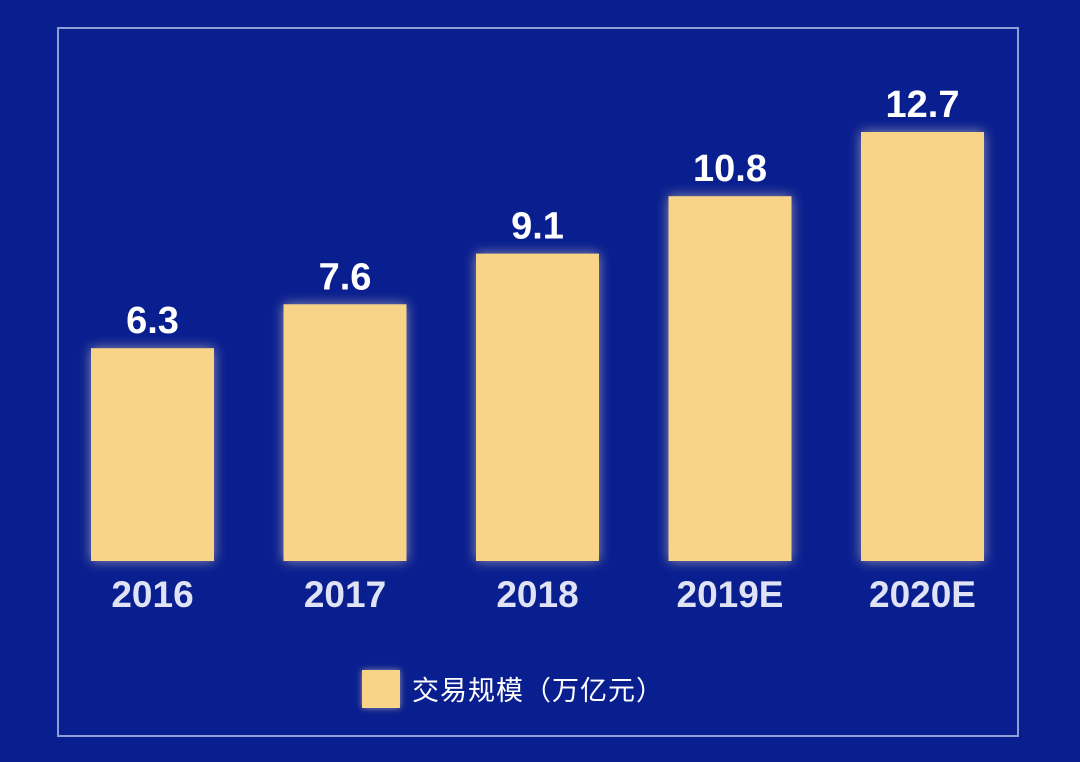  What do you see at coordinates (537, 407) in the screenshot?
I see `bar-2018` at bounding box center [537, 407].